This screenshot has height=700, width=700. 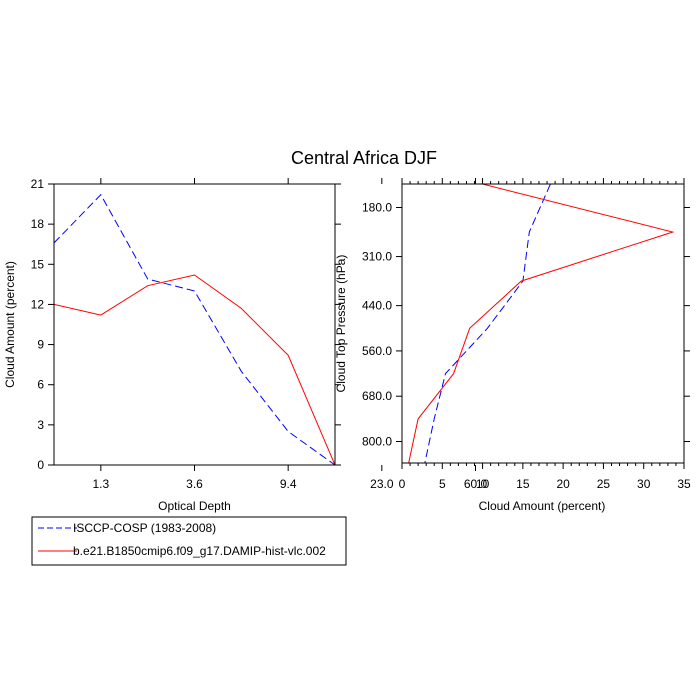 What do you see at coordinates (377, 208) in the screenshot?
I see `right-y-tick-label: 180.0` at bounding box center [377, 208].